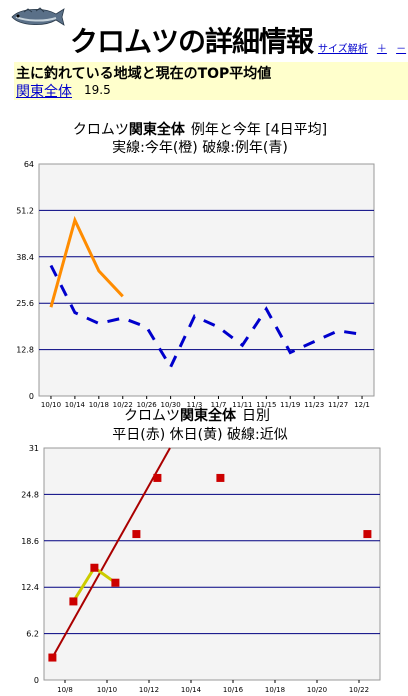 The height and width of the screenshot is (696, 408). I want to click on zoom-in-link: ＋, so click(381, 49).